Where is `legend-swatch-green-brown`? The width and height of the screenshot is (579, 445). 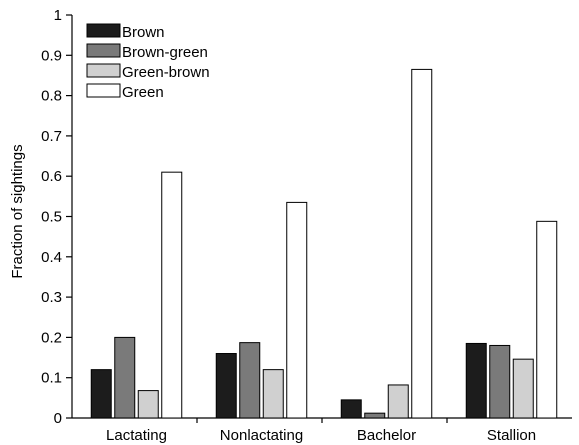
legend-swatch-green-brown is located at coordinates (103, 70).